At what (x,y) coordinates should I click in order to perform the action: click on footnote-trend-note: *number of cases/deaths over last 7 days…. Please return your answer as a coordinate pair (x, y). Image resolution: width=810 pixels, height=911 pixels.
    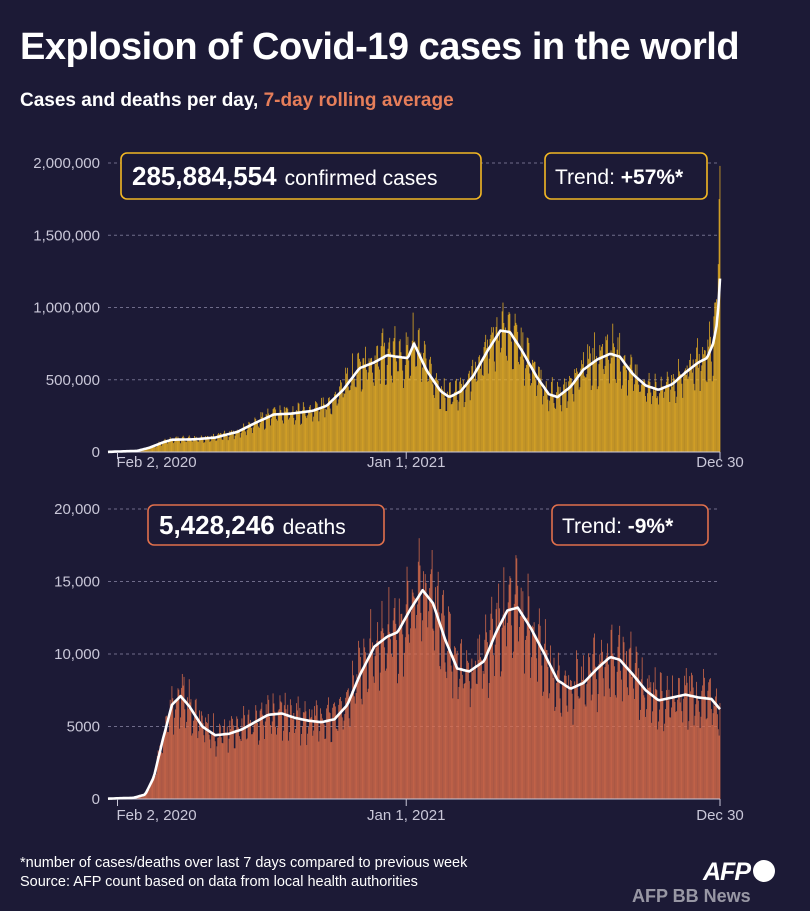
    Looking at the image, I should click on (244, 863).